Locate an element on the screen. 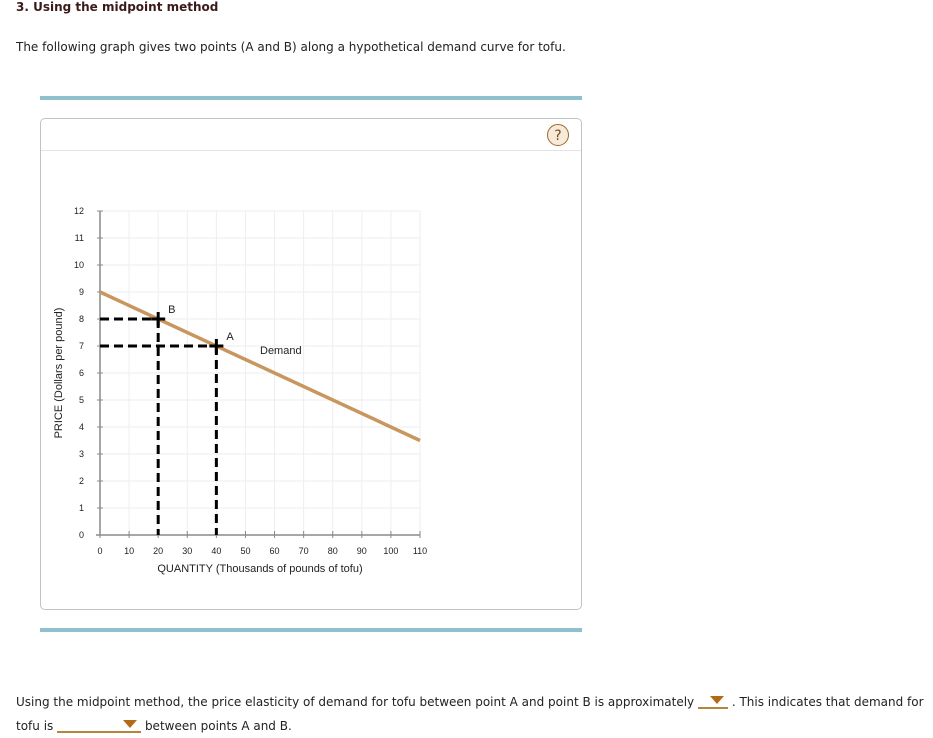 The width and height of the screenshot is (933, 738). x-tick-label: 50 is located at coordinates (245, 551).